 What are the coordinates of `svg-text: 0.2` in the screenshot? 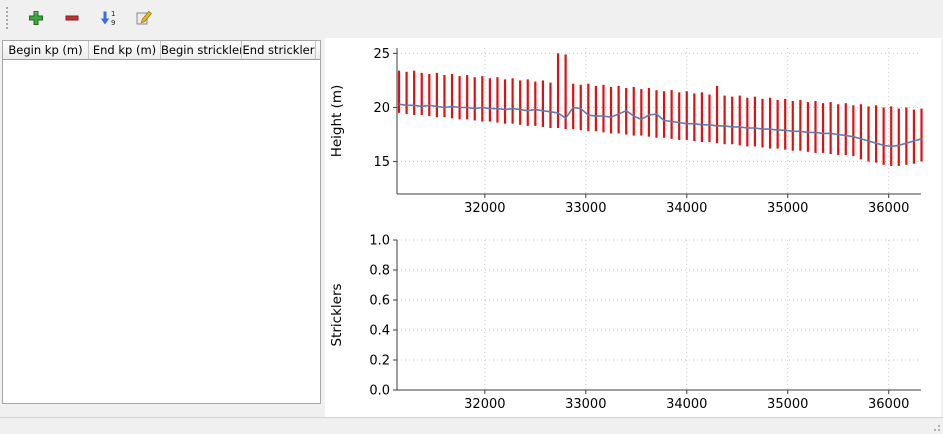 It's located at (379, 361).